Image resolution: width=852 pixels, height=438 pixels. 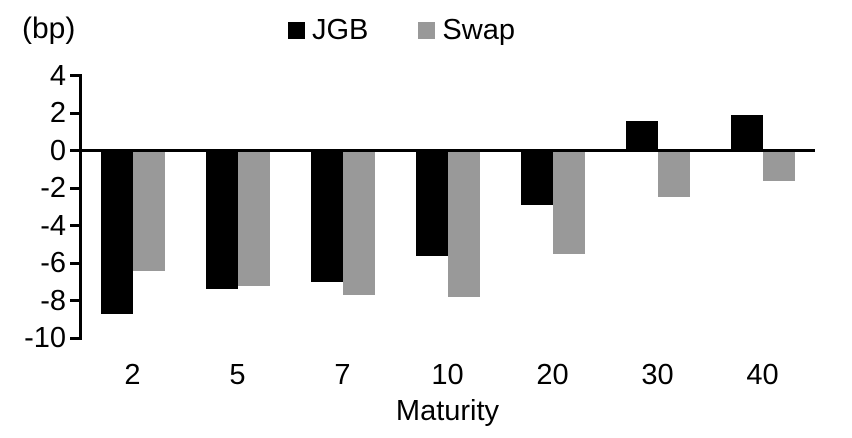 What do you see at coordinates (552, 375) in the screenshot?
I see `x-tick-label-20: 20` at bounding box center [552, 375].